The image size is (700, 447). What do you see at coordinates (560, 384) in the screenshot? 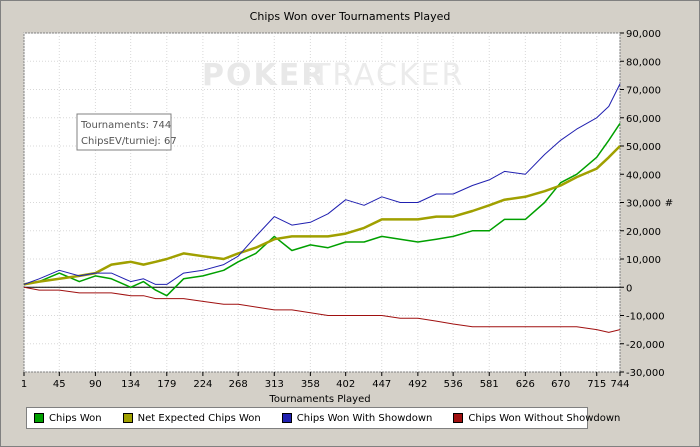
I see `x-tick-label: 670` at bounding box center [560, 384].